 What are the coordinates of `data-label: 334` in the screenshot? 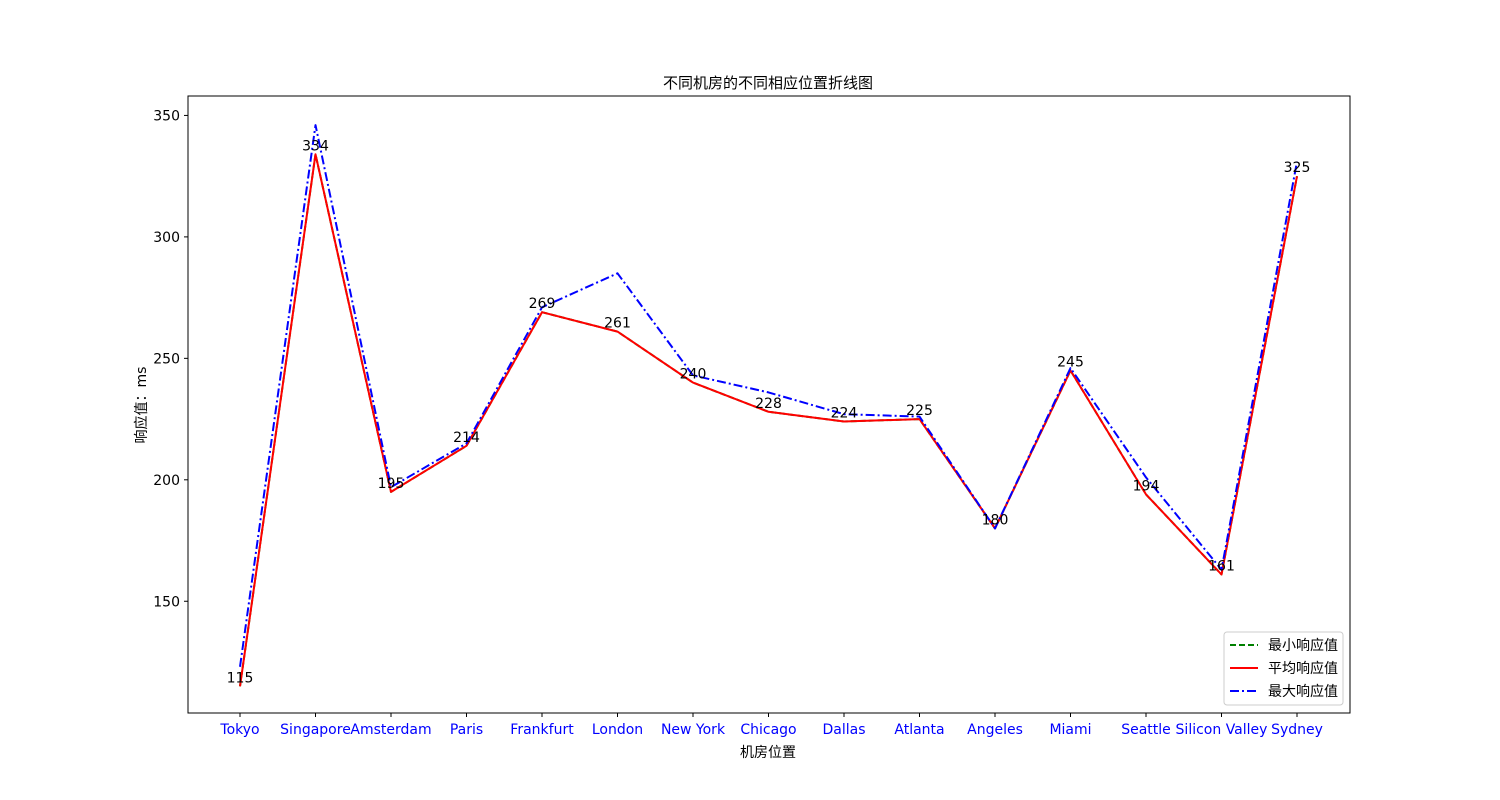 It's located at (315, 146).